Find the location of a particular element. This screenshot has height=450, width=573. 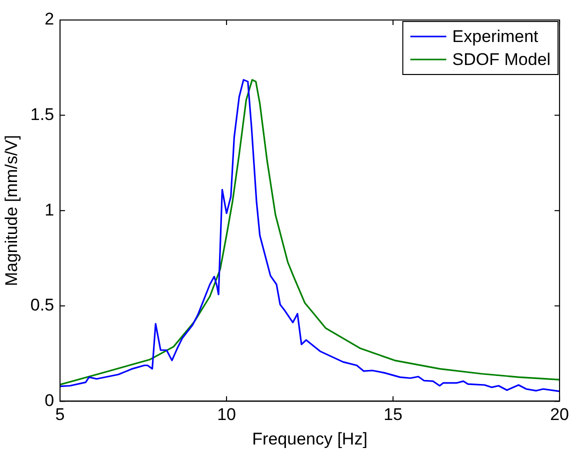

y-tick-label: 0.5 is located at coordinates (42, 305).